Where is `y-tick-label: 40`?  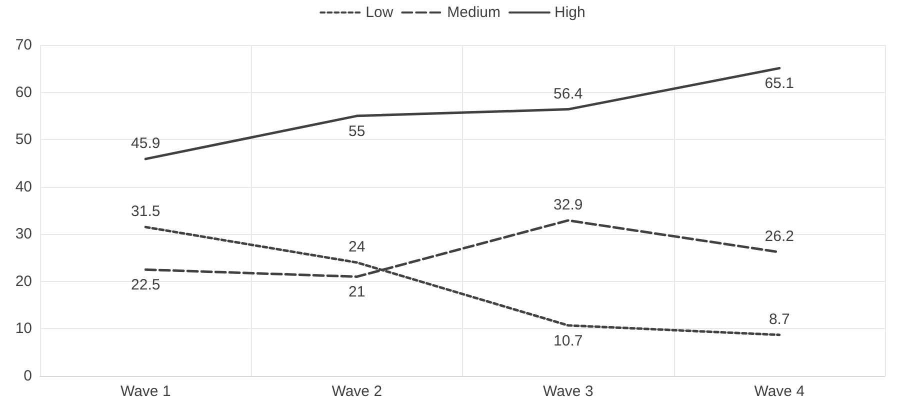 y-tick-label: 40 is located at coordinates (23, 187).